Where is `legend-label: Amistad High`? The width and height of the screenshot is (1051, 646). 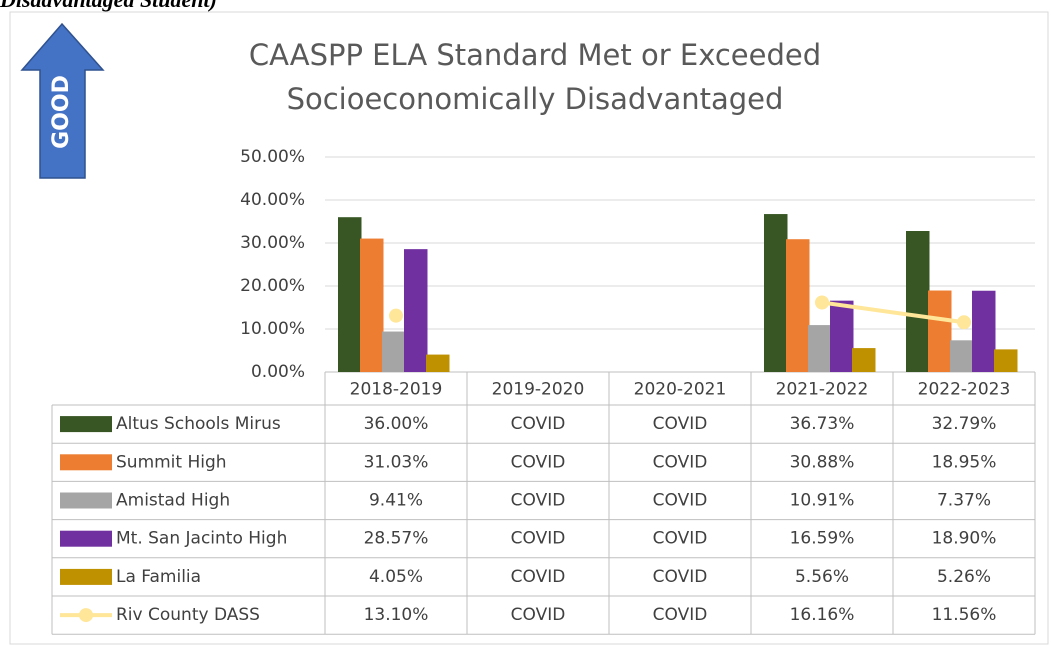
legend-label: Amistad High is located at coordinates (173, 501).